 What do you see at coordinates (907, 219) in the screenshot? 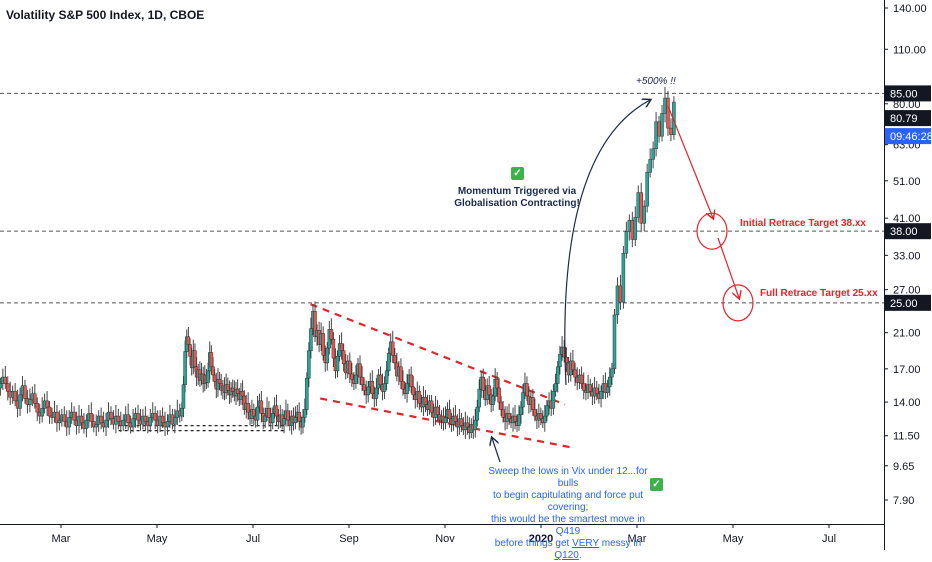
I see `y-tick-label: 41.00` at bounding box center [907, 219].